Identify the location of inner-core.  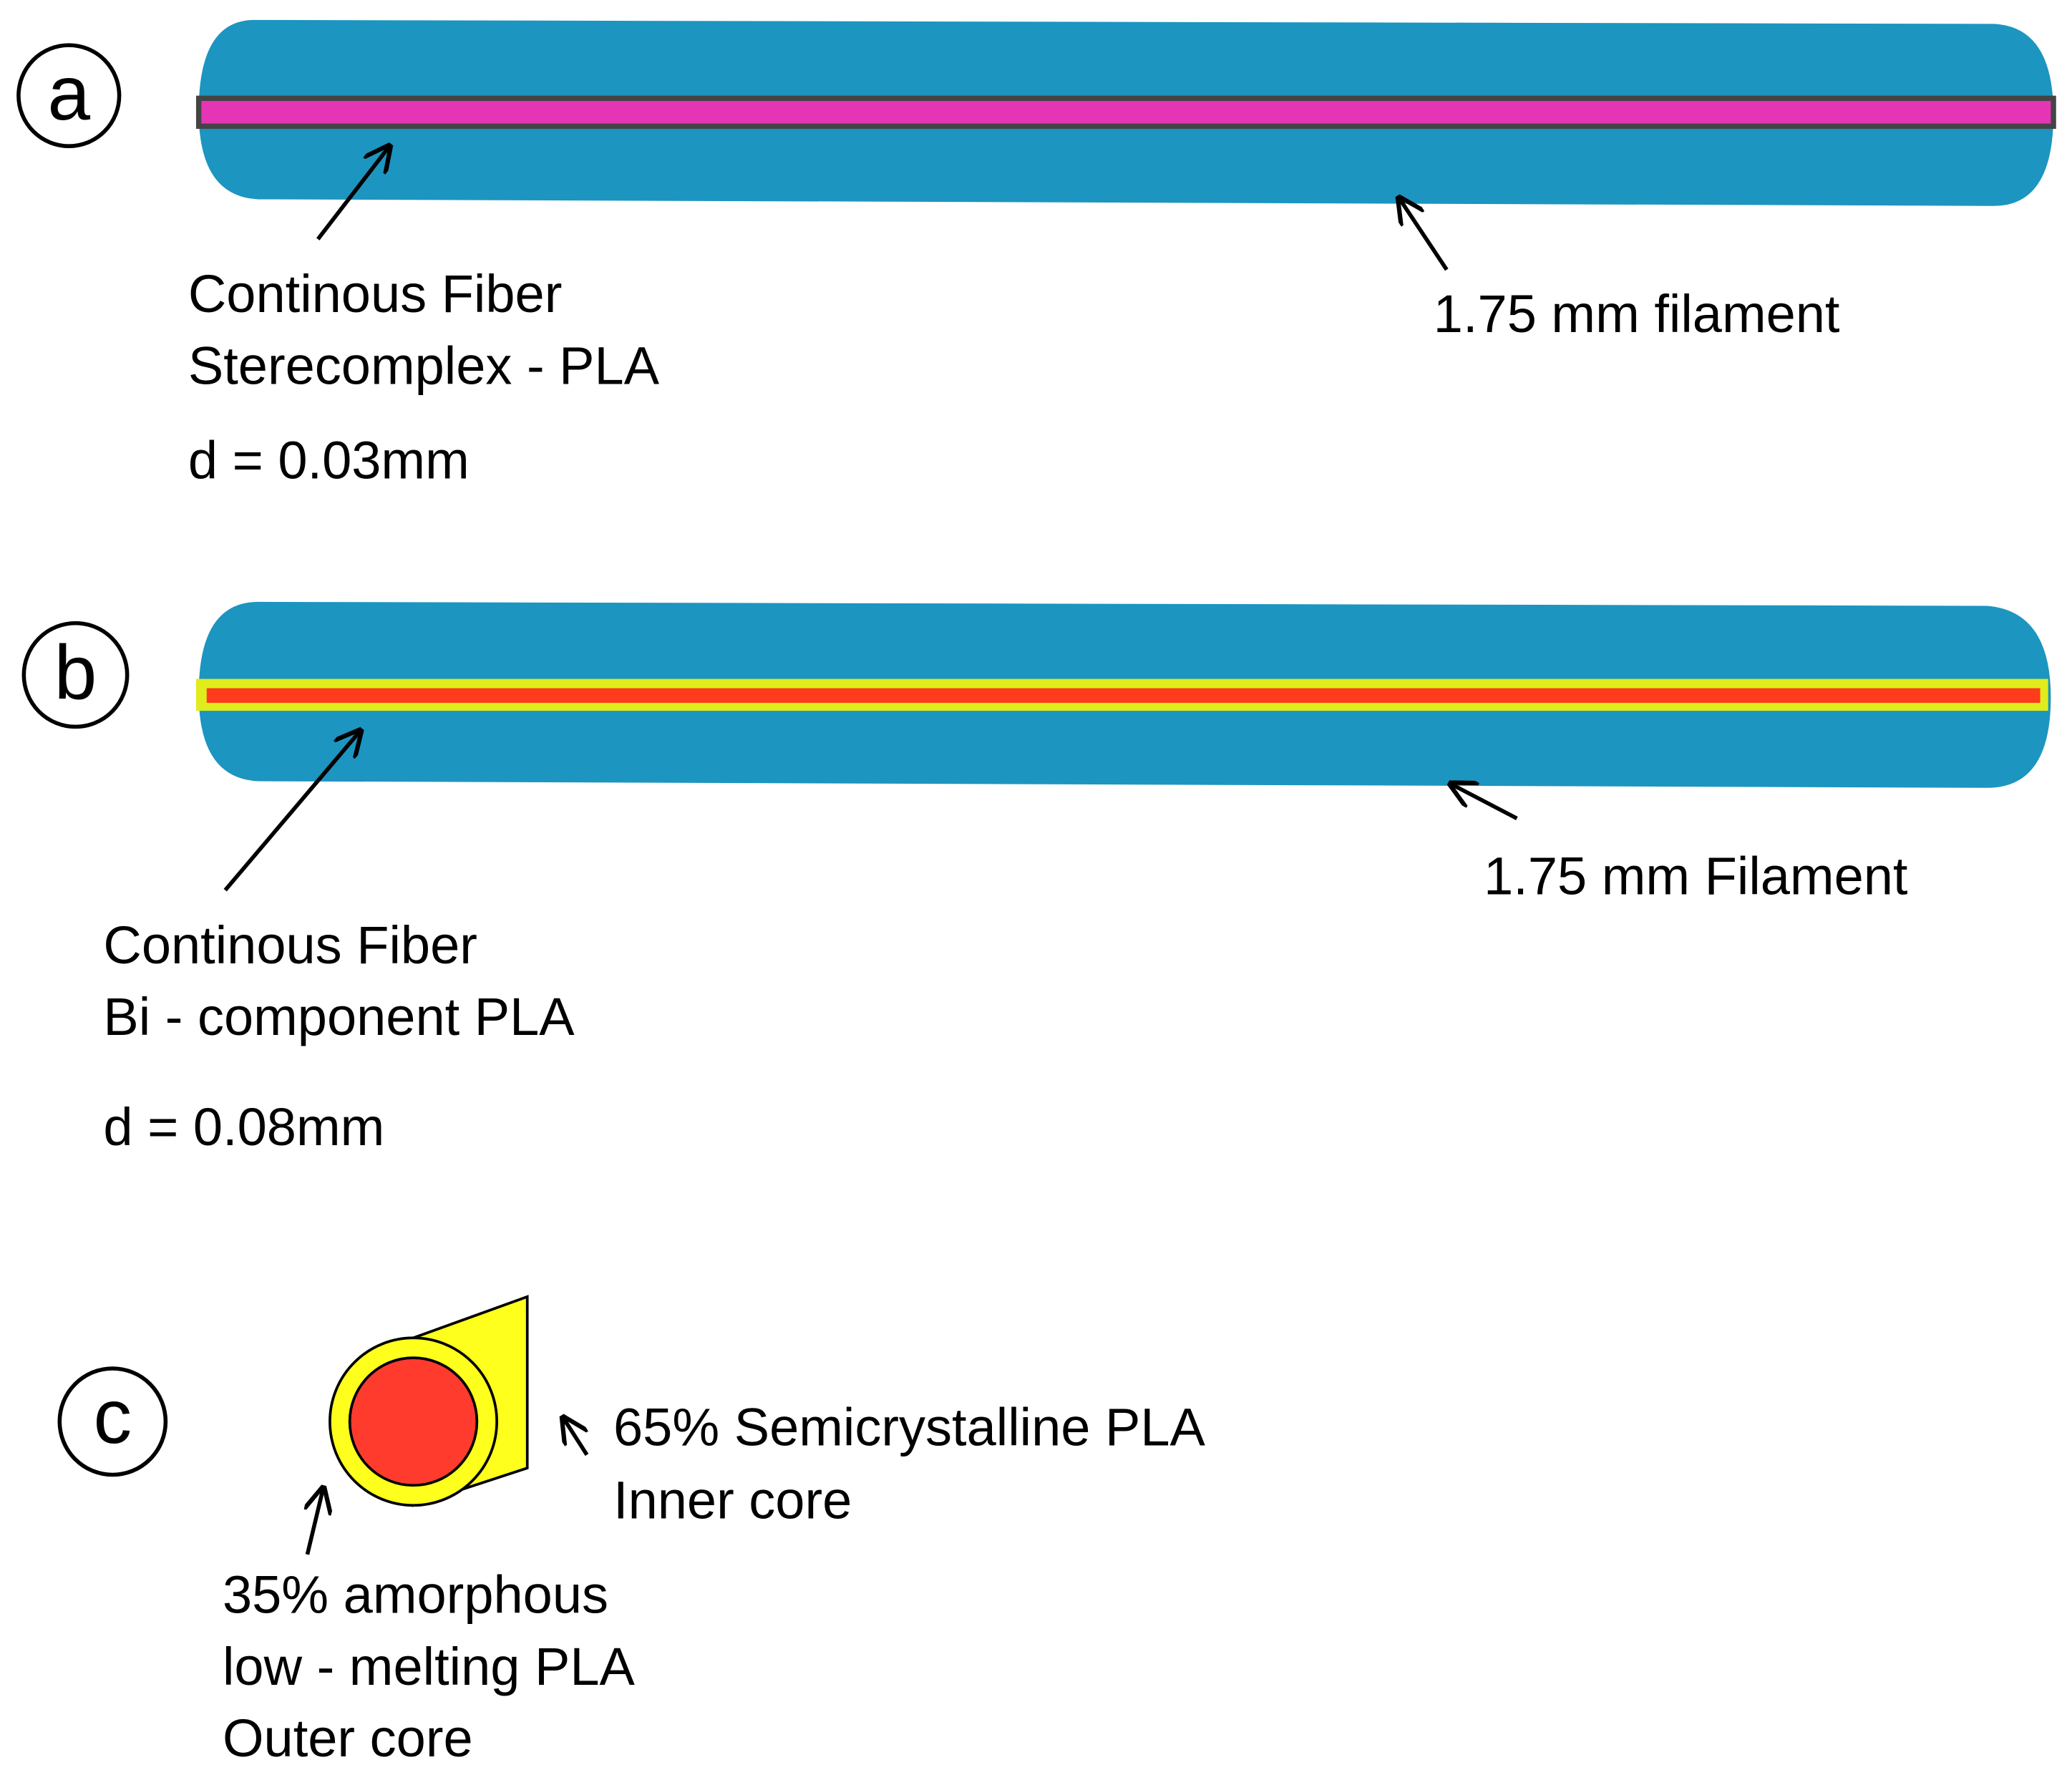
(413, 1421).